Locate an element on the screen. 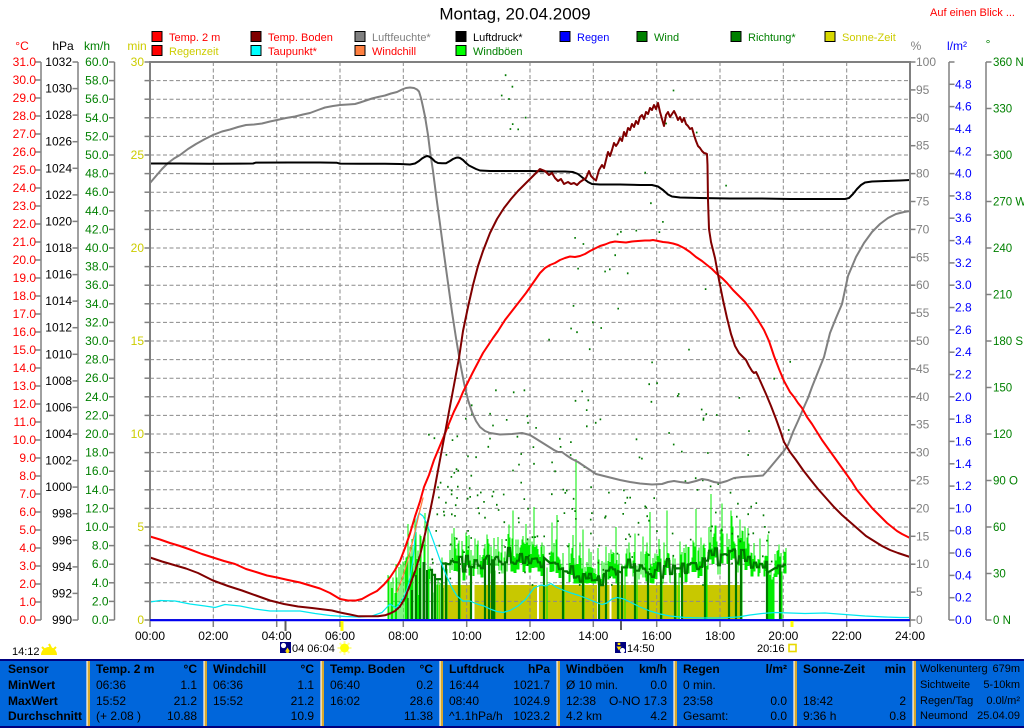 The image size is (1024, 728). svg-text: 50.0 is located at coordinates (97, 155).